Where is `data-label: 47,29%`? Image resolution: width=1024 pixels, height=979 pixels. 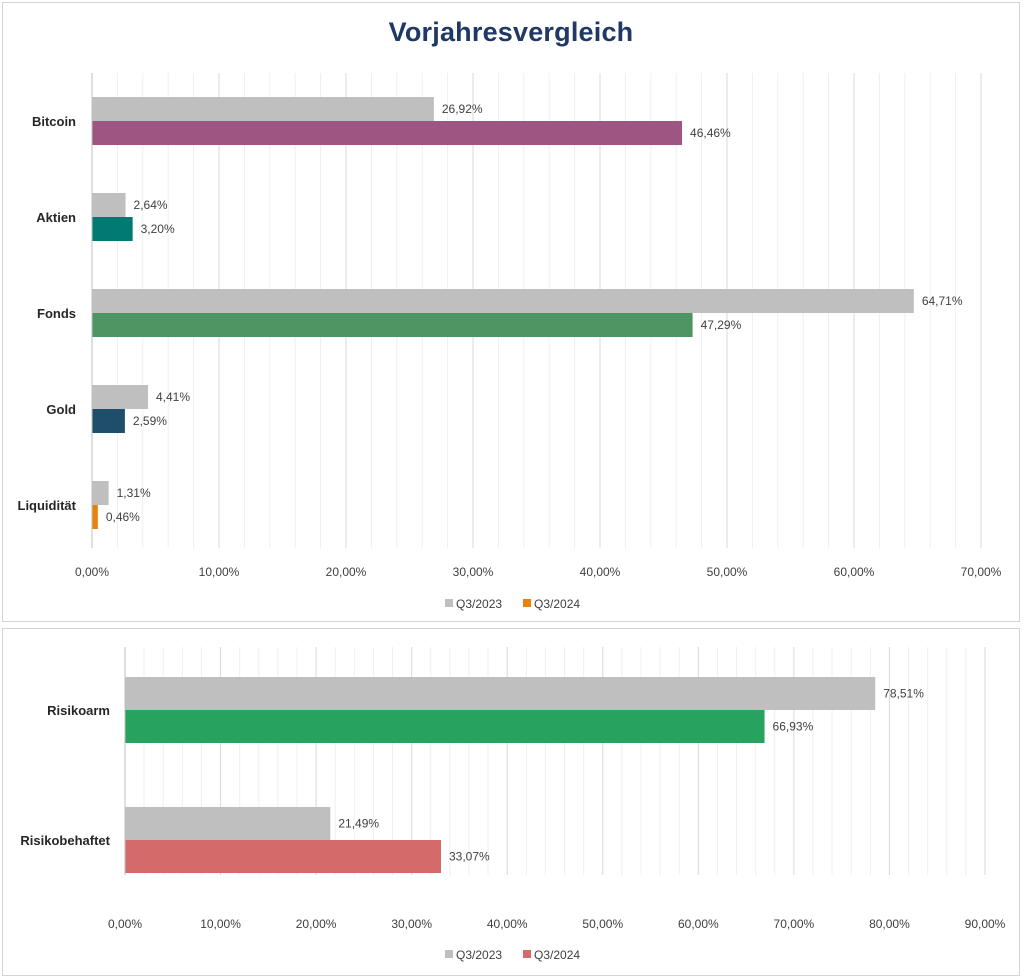
data-label: 47,29% is located at coordinates (721, 325).